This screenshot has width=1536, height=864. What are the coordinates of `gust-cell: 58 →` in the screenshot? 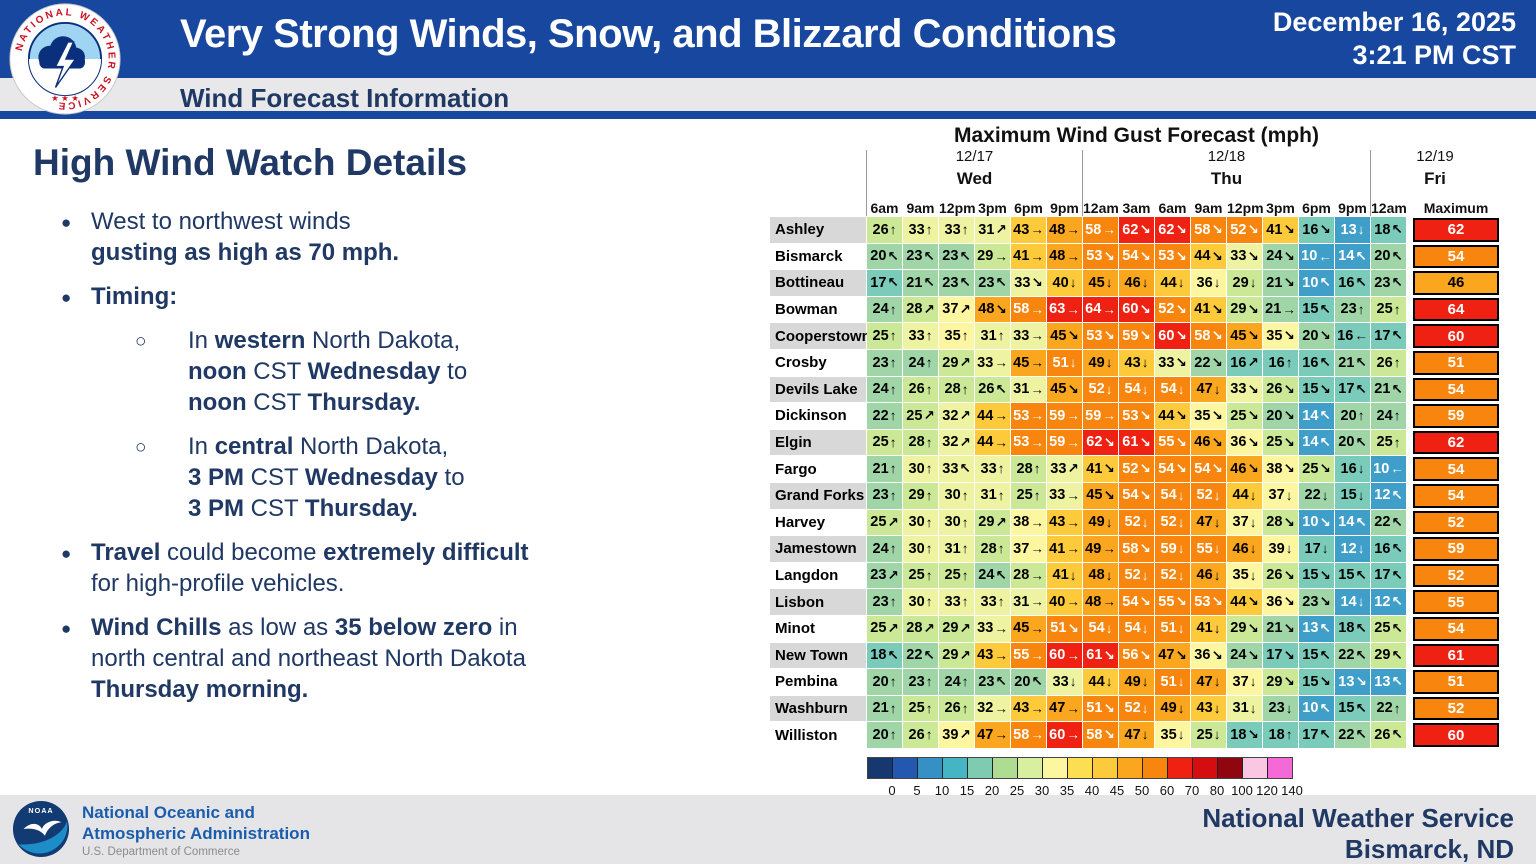 It's located at (1100, 230).